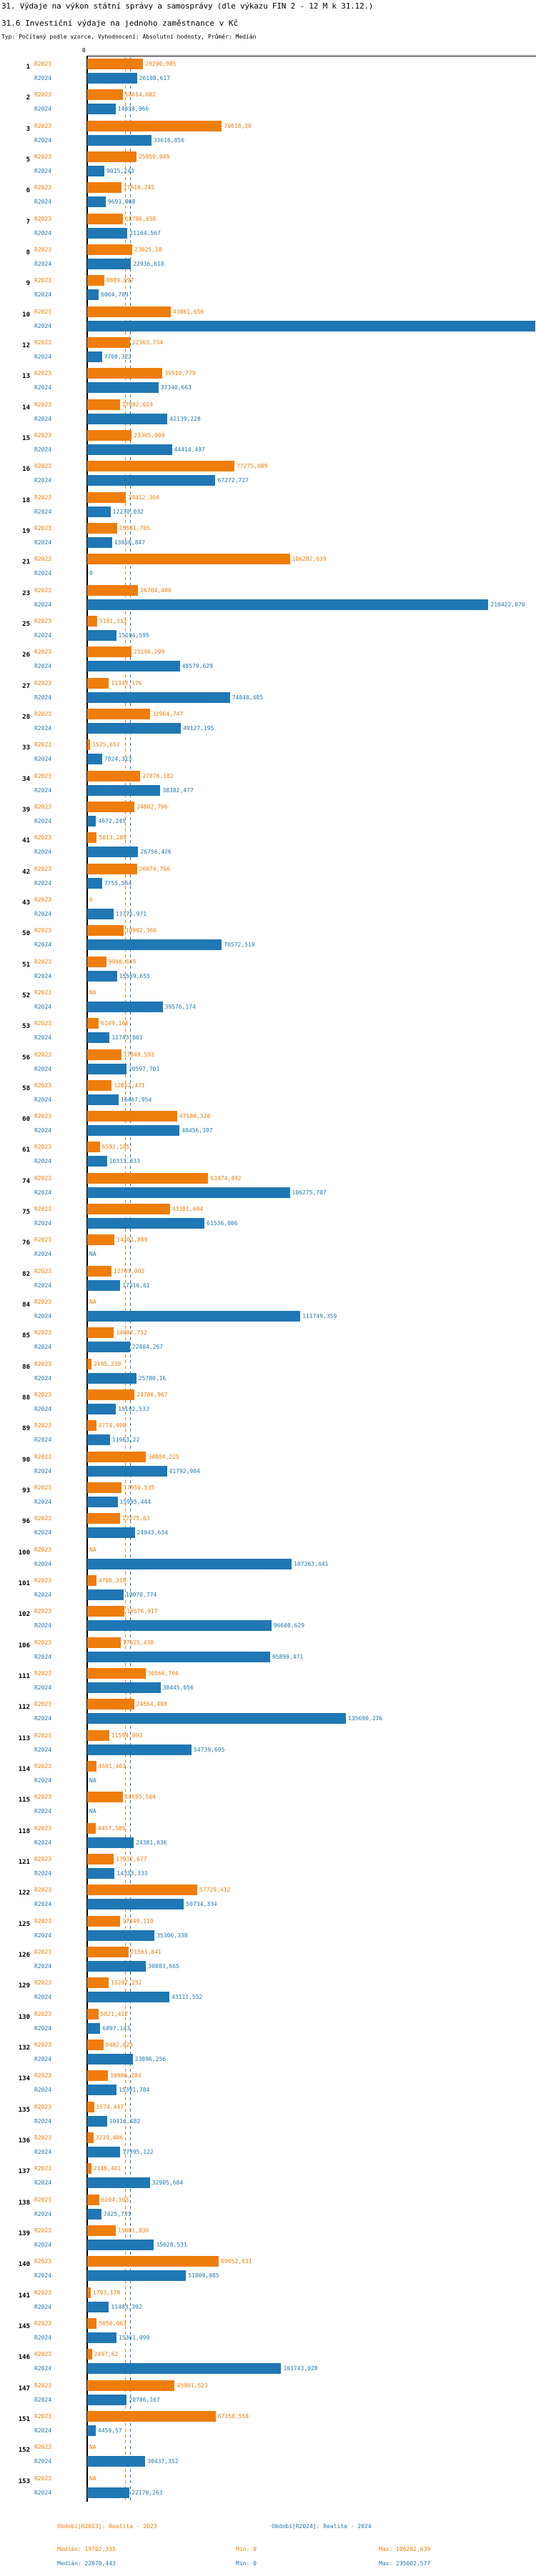 This screenshot has height=2576, width=536. Describe the element at coordinates (268, 312) in the screenshot. I see `bar-row: R2023 43861,656` at that location.